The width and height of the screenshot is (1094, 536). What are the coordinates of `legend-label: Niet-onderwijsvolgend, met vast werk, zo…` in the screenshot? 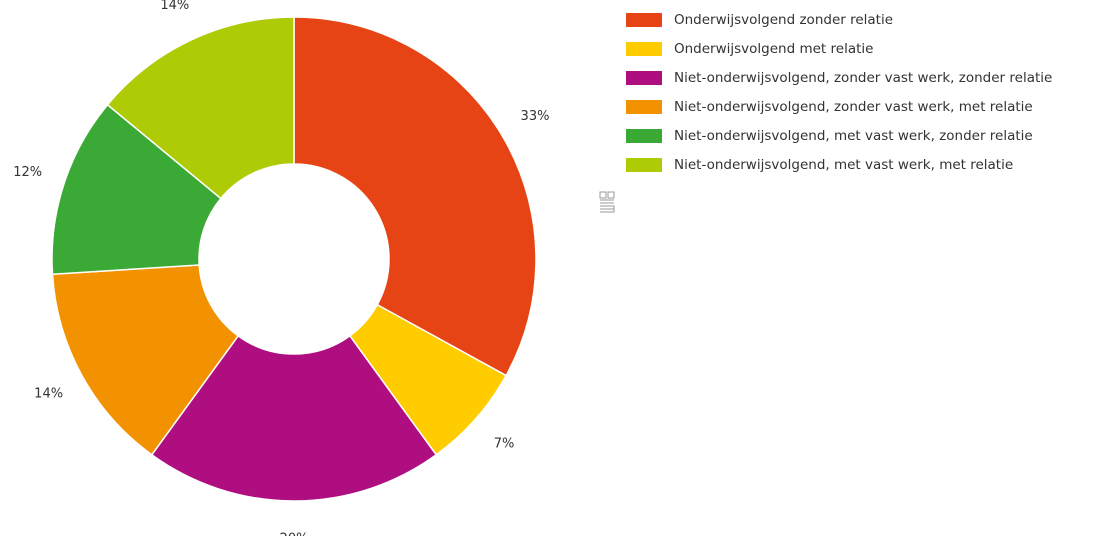 It's located at (853, 136).